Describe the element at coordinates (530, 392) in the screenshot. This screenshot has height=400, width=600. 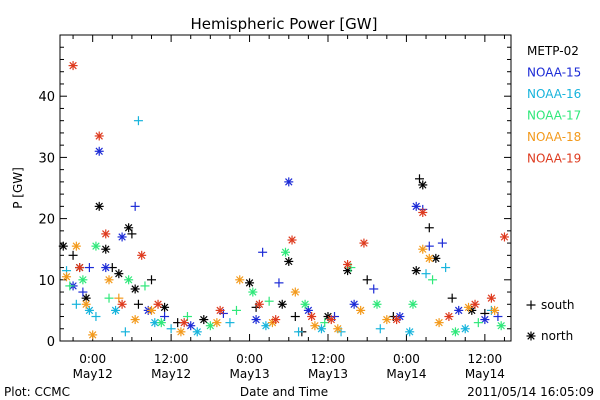
I see `plot-timestamp: 2011/05/14 16:05:09` at that location.